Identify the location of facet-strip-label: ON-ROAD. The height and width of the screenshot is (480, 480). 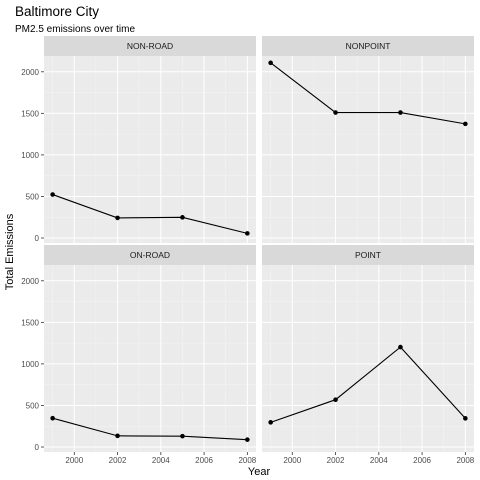
(150, 255).